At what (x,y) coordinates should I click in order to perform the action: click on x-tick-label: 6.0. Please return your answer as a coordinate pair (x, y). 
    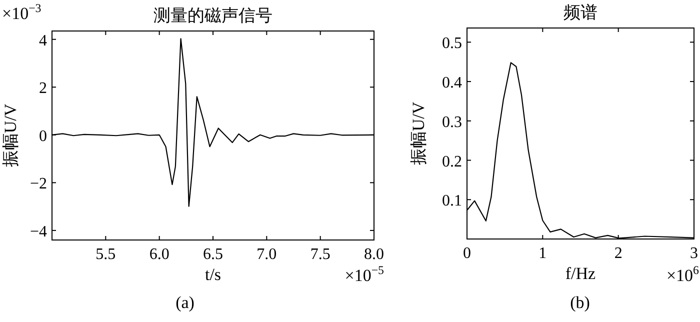
    Looking at the image, I should click on (159, 254).